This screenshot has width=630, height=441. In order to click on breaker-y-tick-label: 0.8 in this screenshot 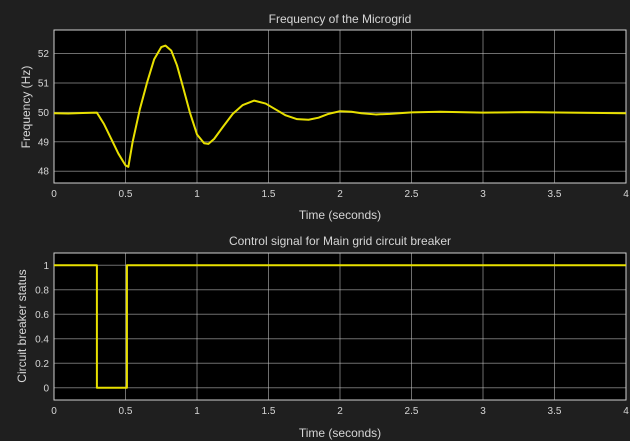, I will do `click(42, 290)`.